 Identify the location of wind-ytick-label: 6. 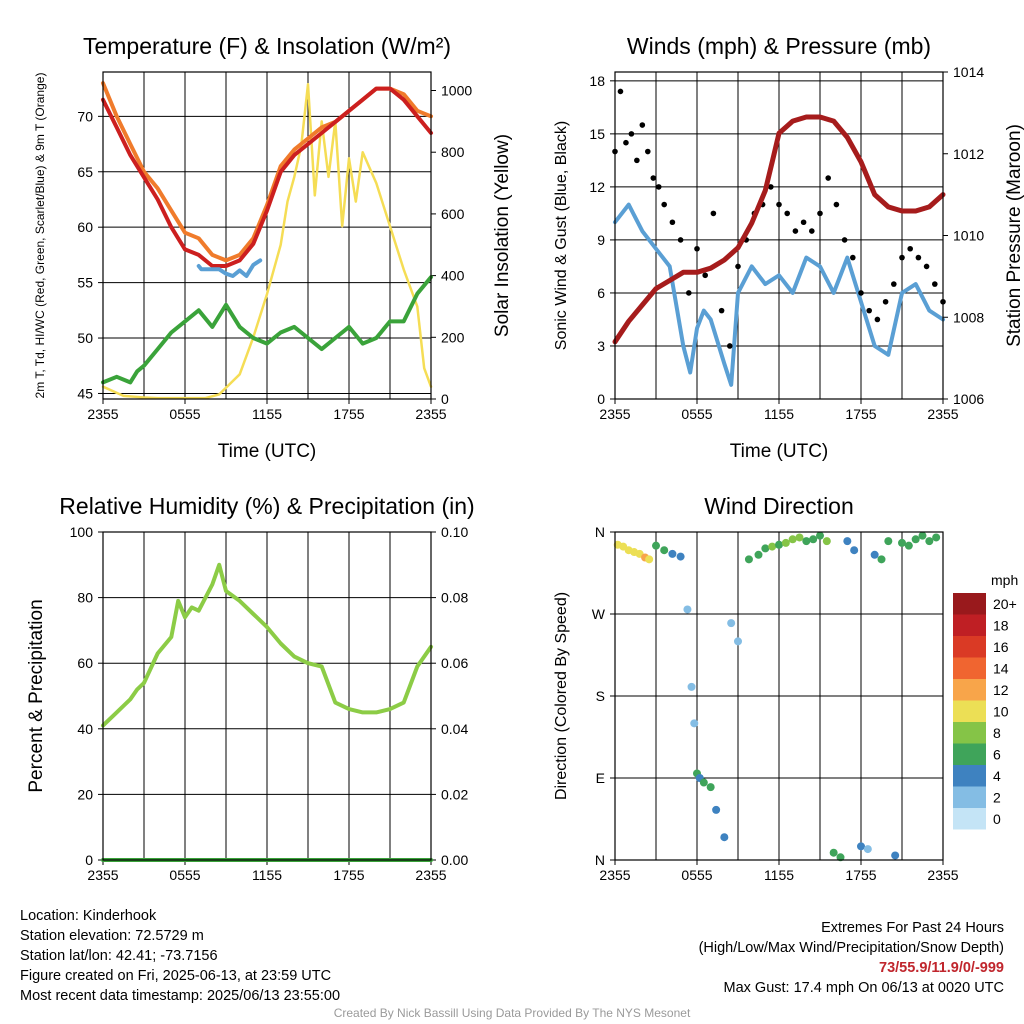
(601, 293).